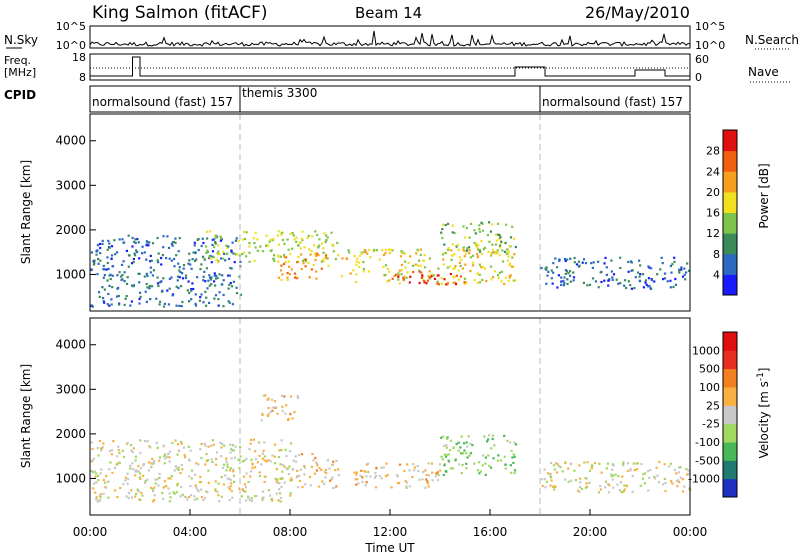  What do you see at coordinates (26, 212) in the screenshot?
I see `power-ylabel: Slant Range [km]` at bounding box center [26, 212].